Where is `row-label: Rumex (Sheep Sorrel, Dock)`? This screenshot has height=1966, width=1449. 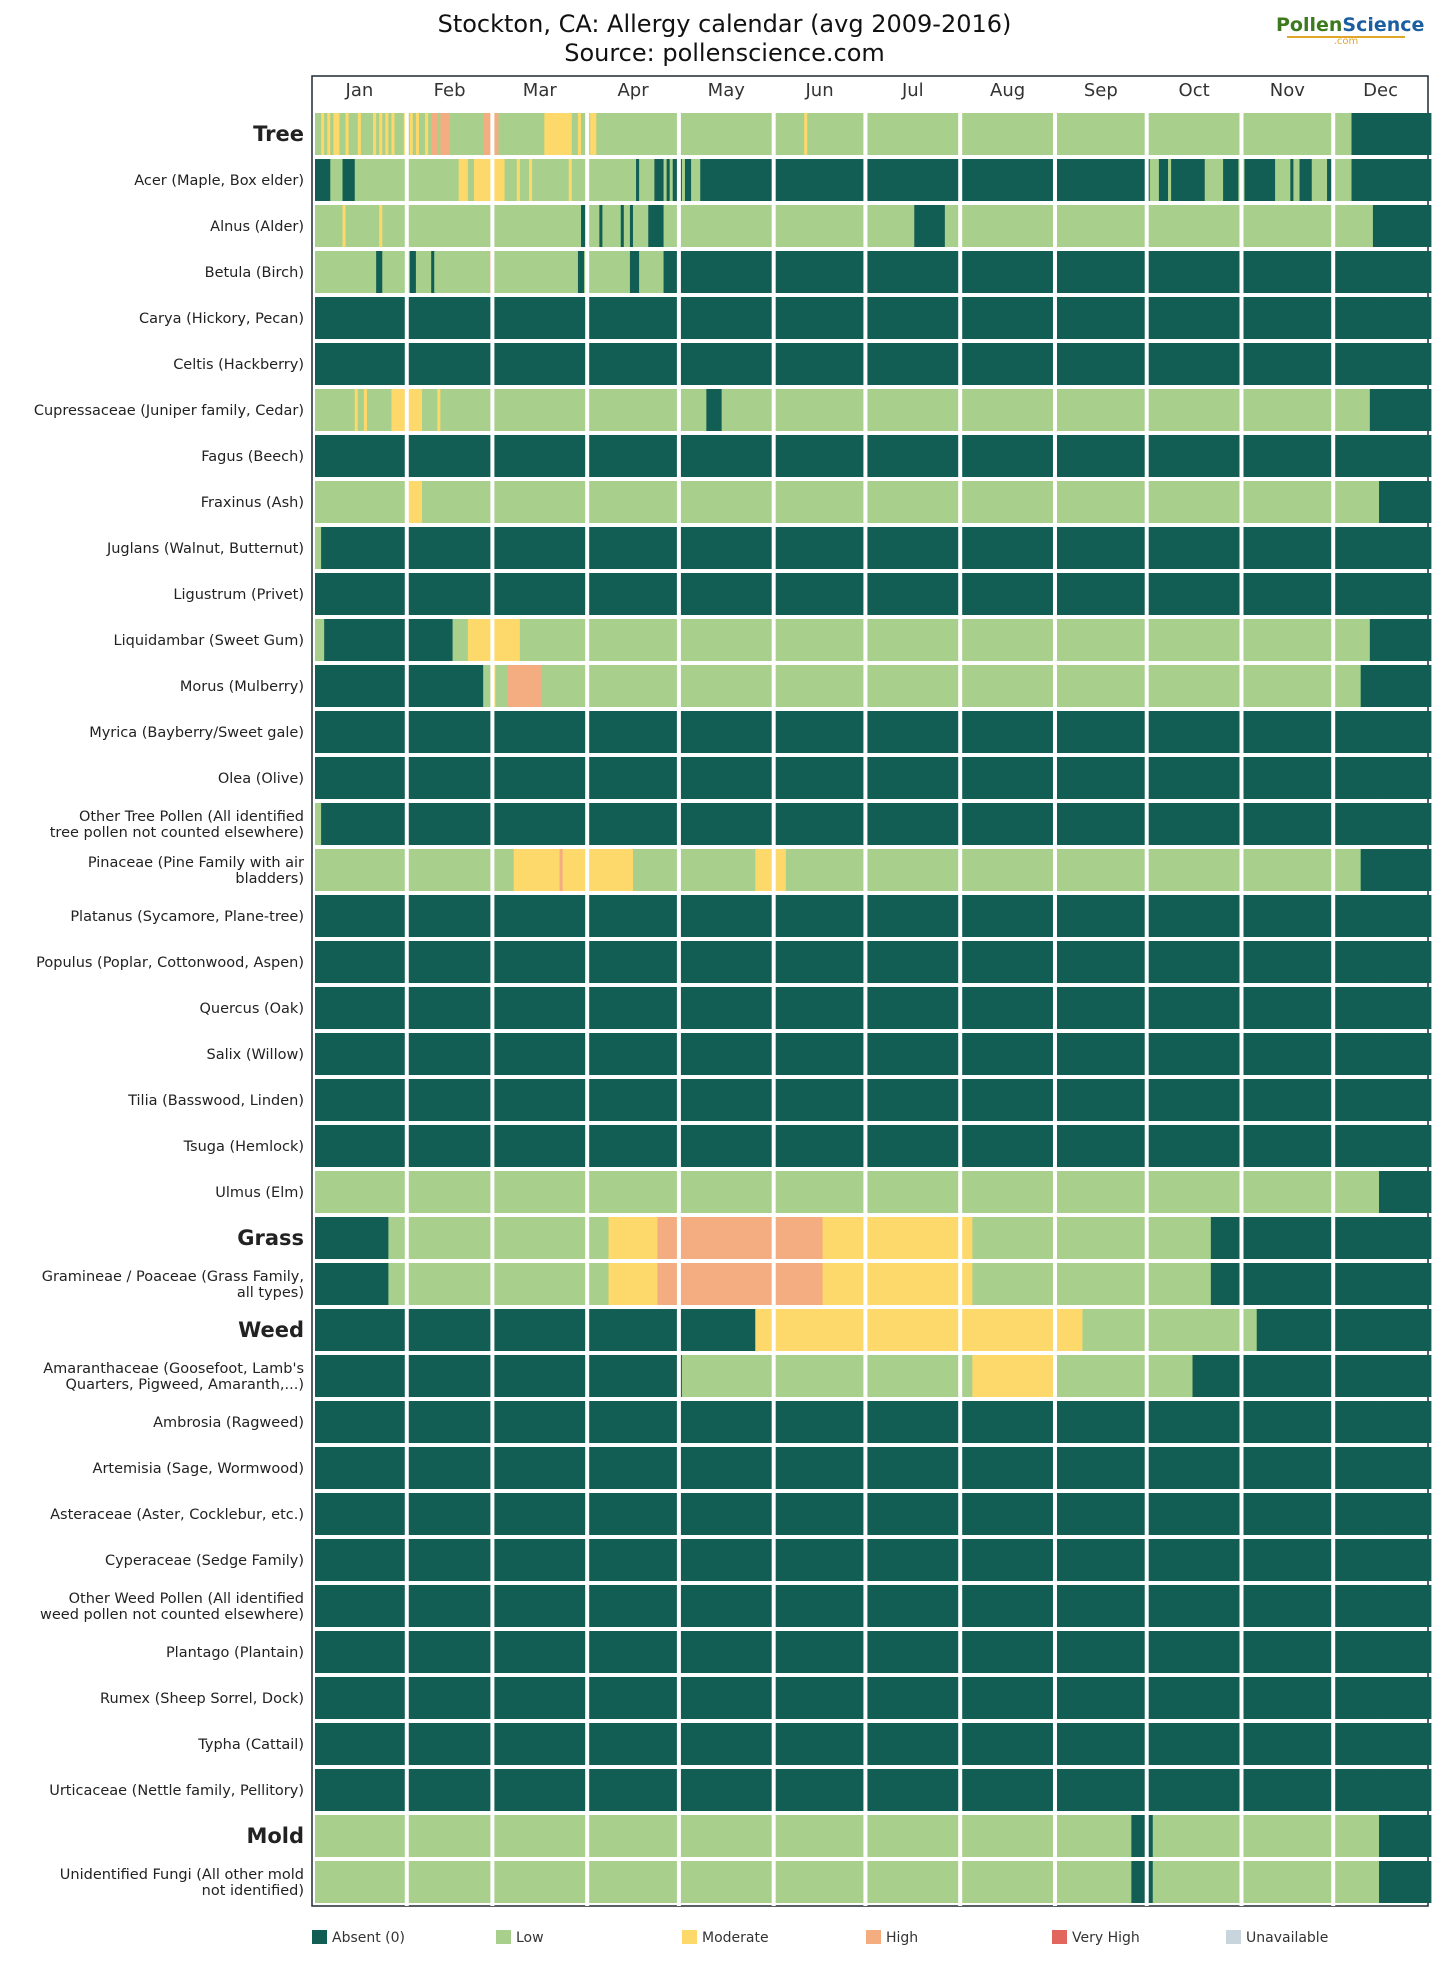
row-label: Rumex (Sheep Sorrel, Dock) is located at coordinates (202, 1699).